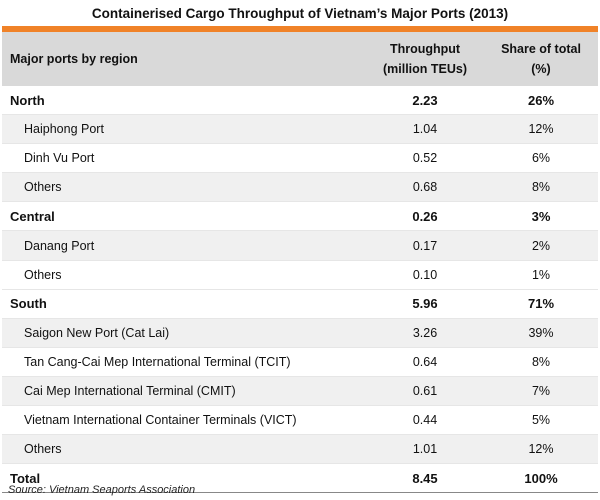  What do you see at coordinates (300, 29) in the screenshot?
I see `title-accent-rule` at bounding box center [300, 29].